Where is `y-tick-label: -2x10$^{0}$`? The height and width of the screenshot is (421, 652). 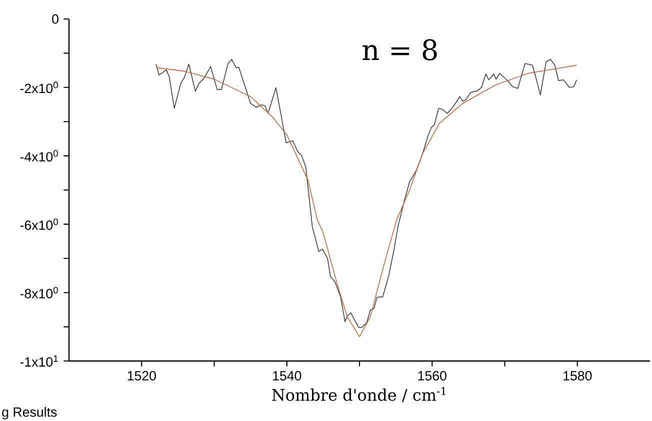 y-tick-label: -2x10$^{0}$ is located at coordinates (39, 88).